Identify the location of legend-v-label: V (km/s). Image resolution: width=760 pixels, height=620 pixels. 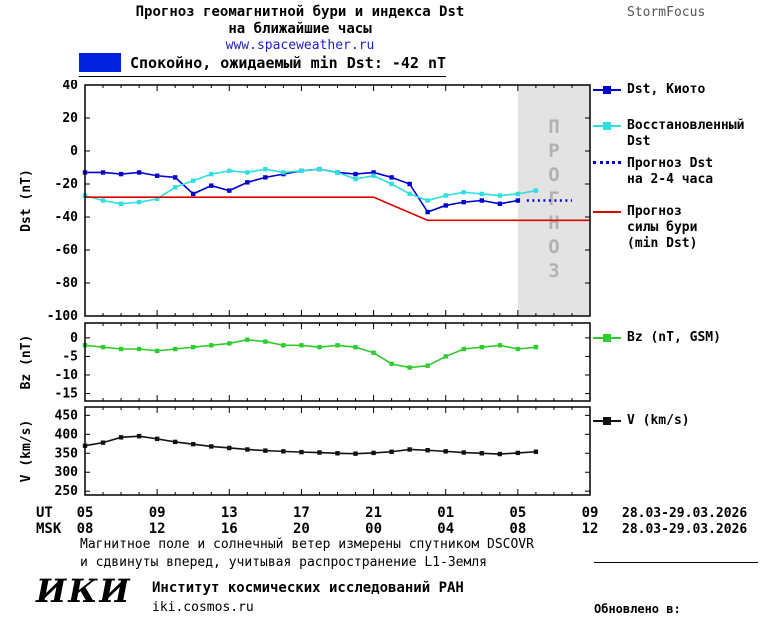
(658, 420).